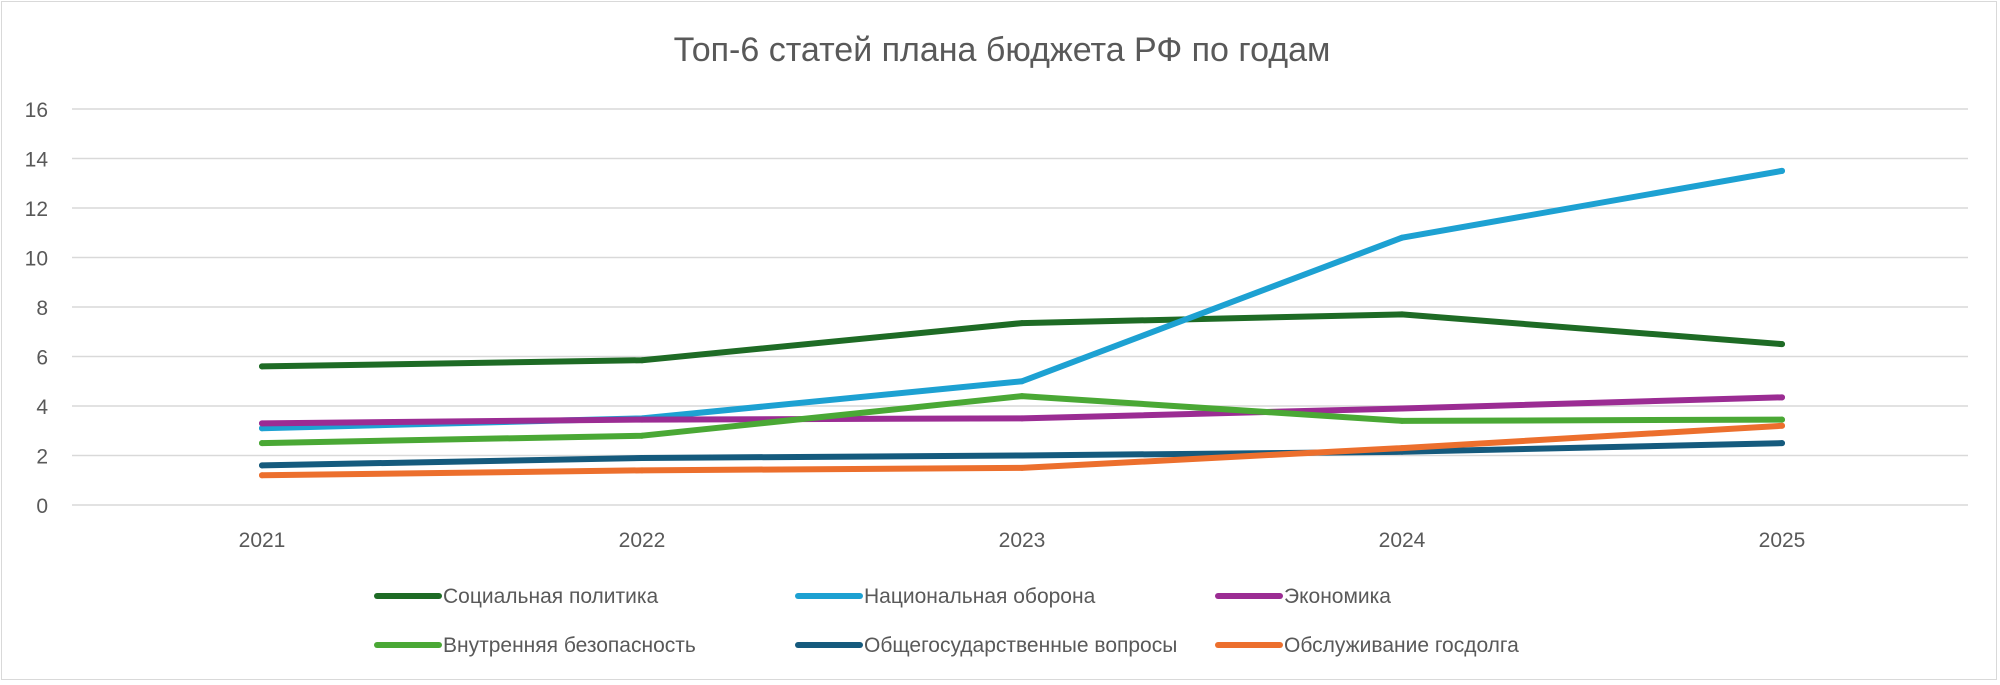 The width and height of the screenshot is (2000, 685). Describe the element at coordinates (37, 160) in the screenshot. I see `y-tick-label: 14` at that location.